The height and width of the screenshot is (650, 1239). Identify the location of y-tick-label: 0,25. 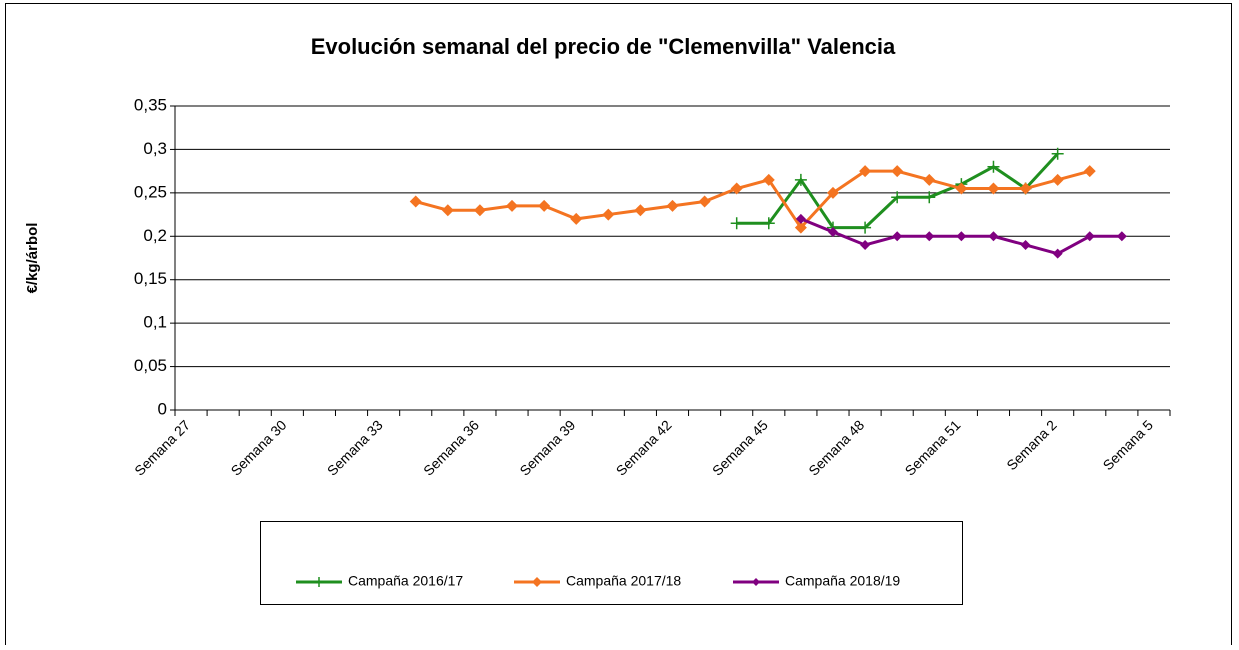
(150, 191).